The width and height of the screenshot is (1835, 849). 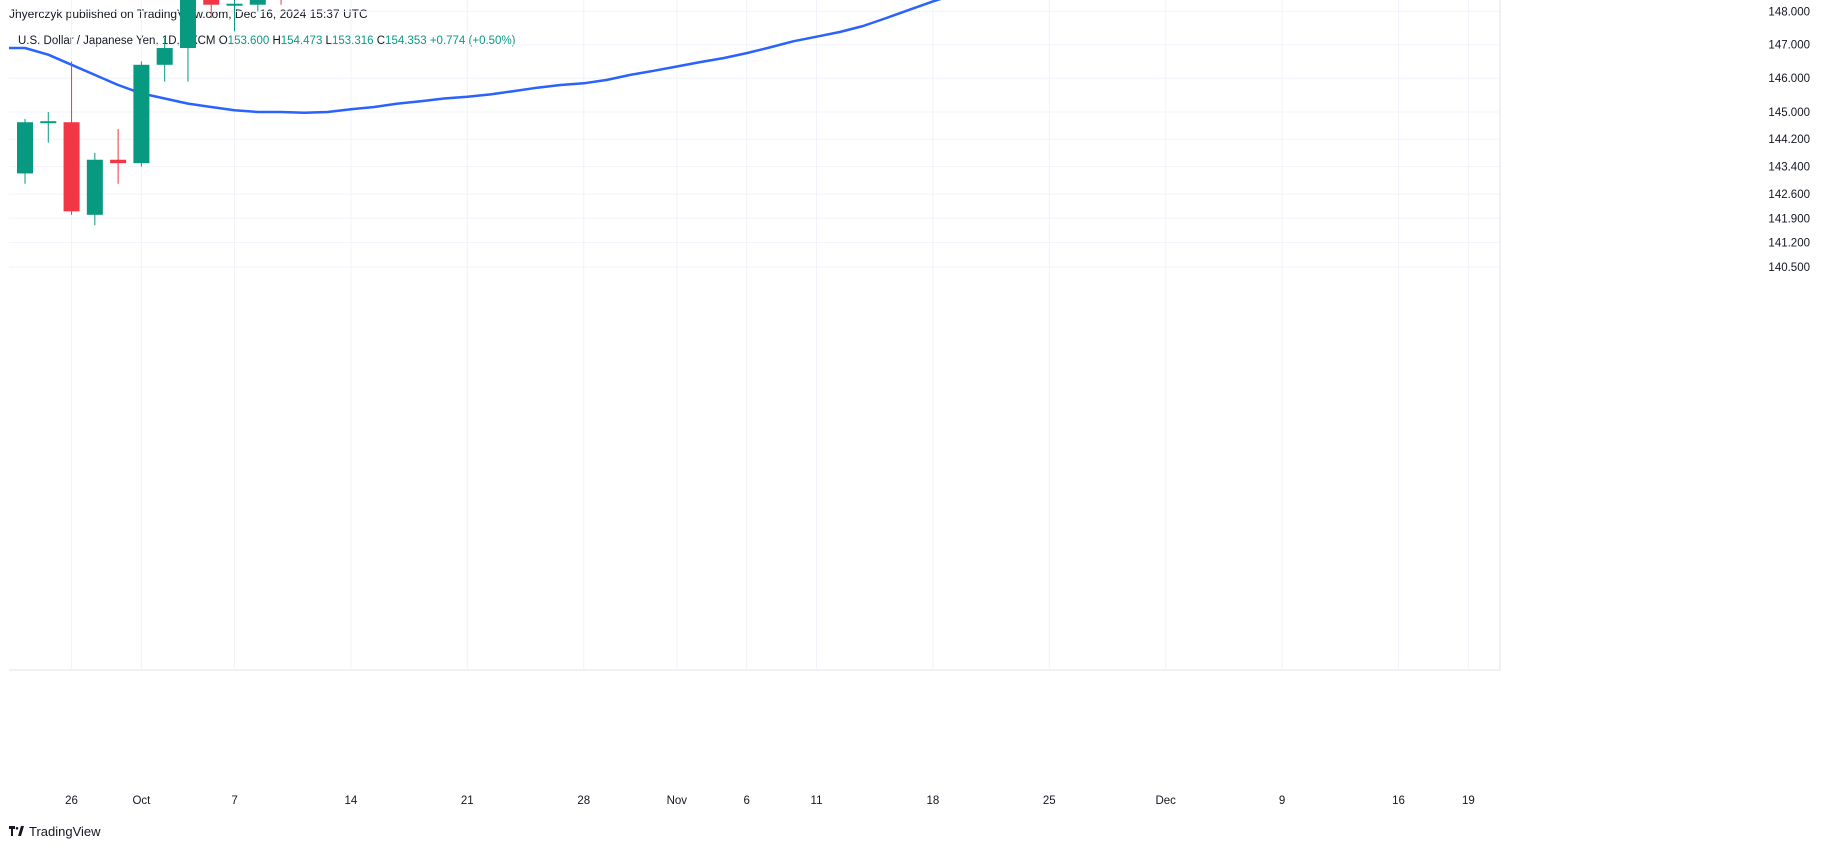 What do you see at coordinates (352, 41) in the screenshot?
I see `low-value: 153.316` at bounding box center [352, 41].